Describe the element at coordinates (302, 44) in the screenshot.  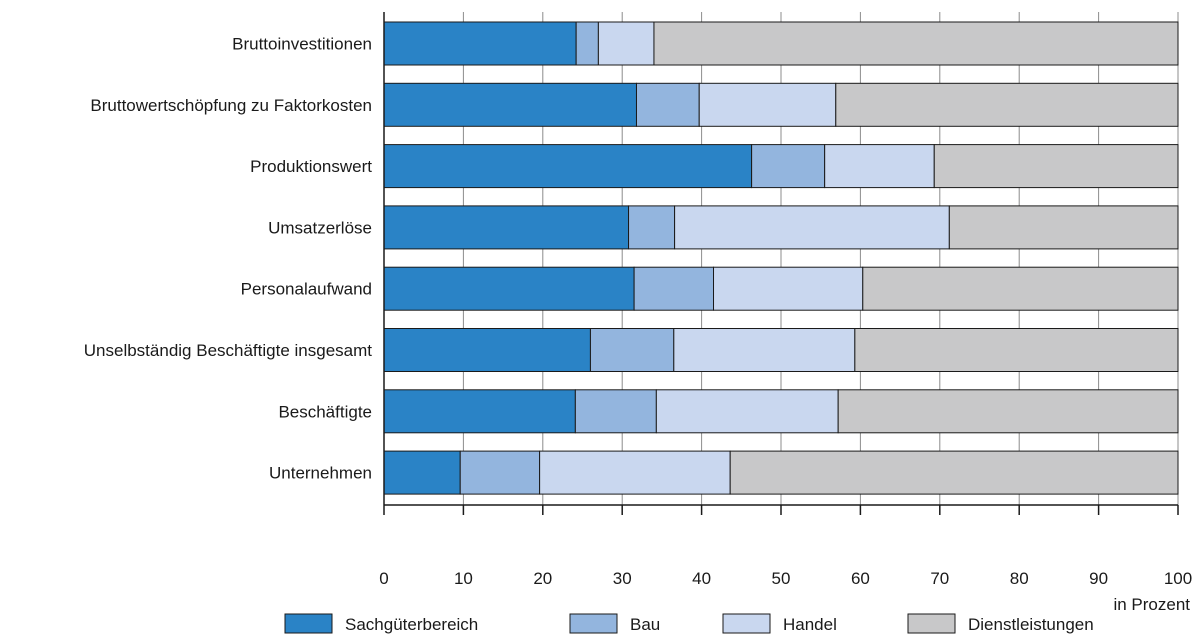
I see `category-label: Bruttoinvestitionen` at that location.